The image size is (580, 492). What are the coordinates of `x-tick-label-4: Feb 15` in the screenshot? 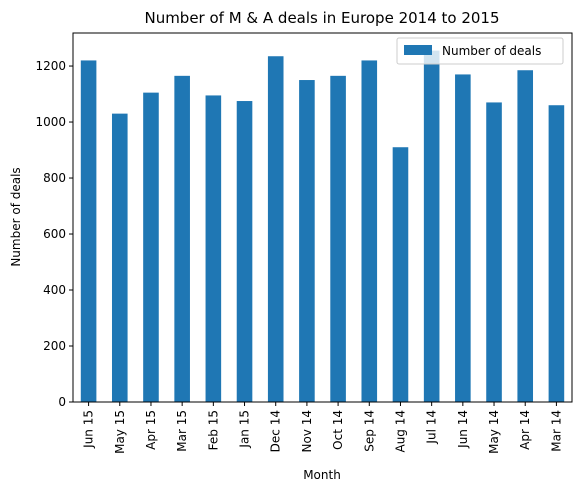 It's located at (213, 430).